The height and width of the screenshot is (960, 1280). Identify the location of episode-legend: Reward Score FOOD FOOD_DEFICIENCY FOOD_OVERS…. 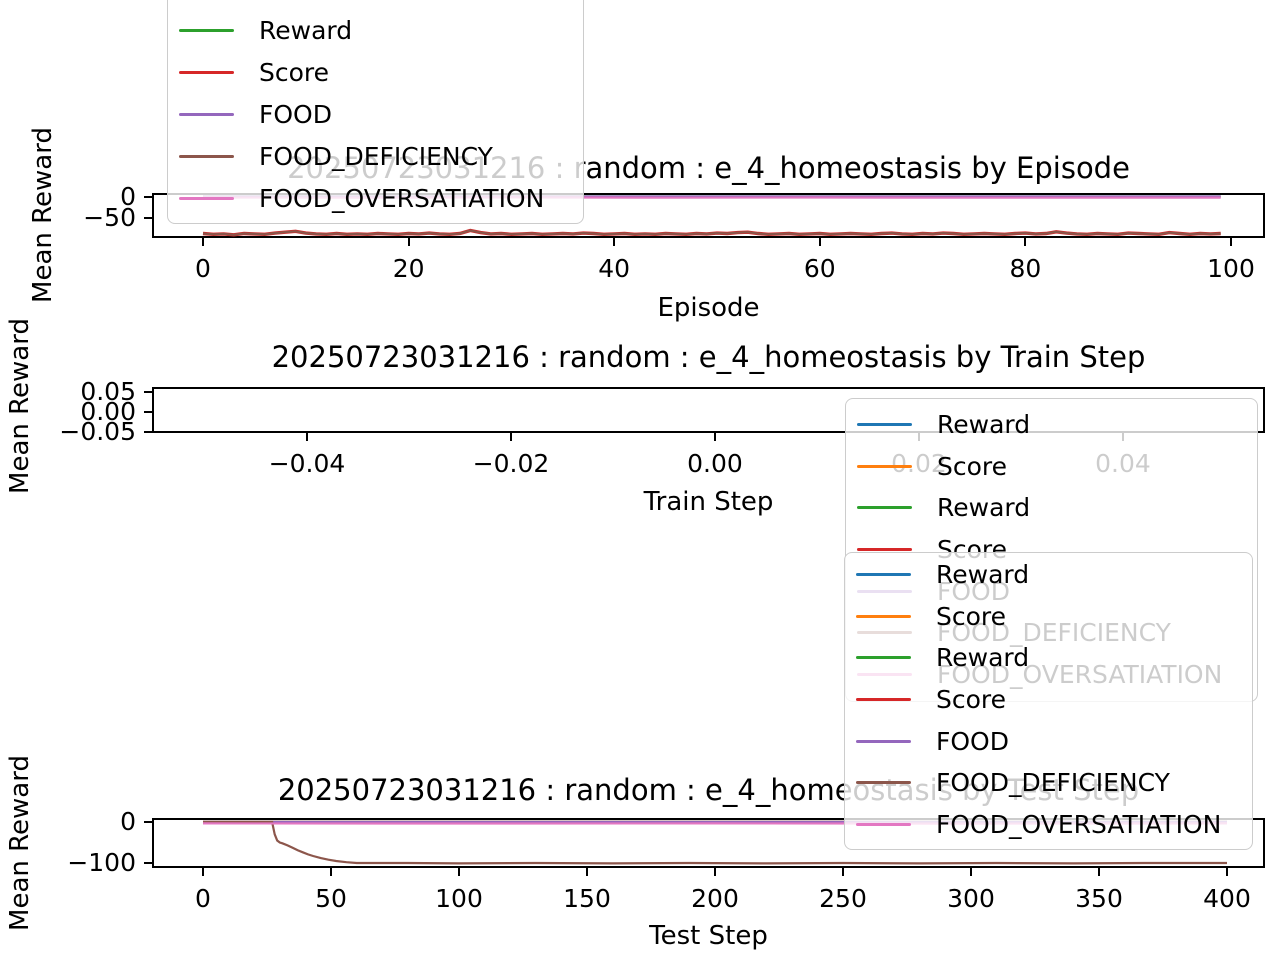
(375, 112).